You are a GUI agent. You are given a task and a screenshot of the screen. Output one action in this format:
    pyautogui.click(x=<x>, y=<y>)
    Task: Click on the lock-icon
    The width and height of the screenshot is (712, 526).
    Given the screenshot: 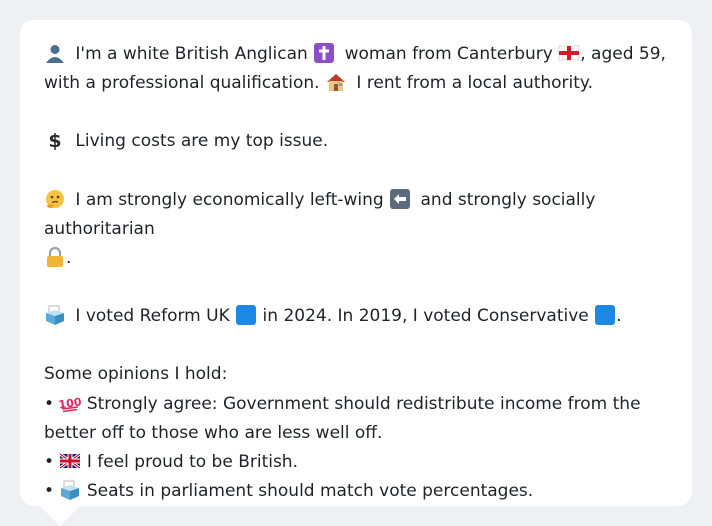 What is the action you would take?
    pyautogui.click(x=55, y=257)
    